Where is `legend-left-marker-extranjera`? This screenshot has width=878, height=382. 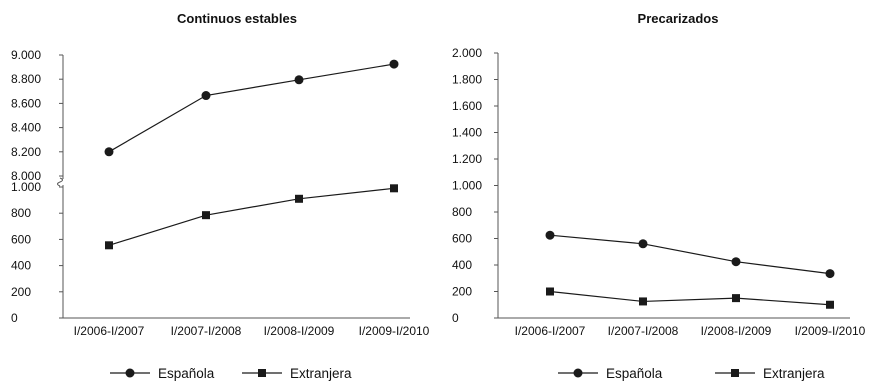
legend-left-marker-extranjera is located at coordinates (262, 373).